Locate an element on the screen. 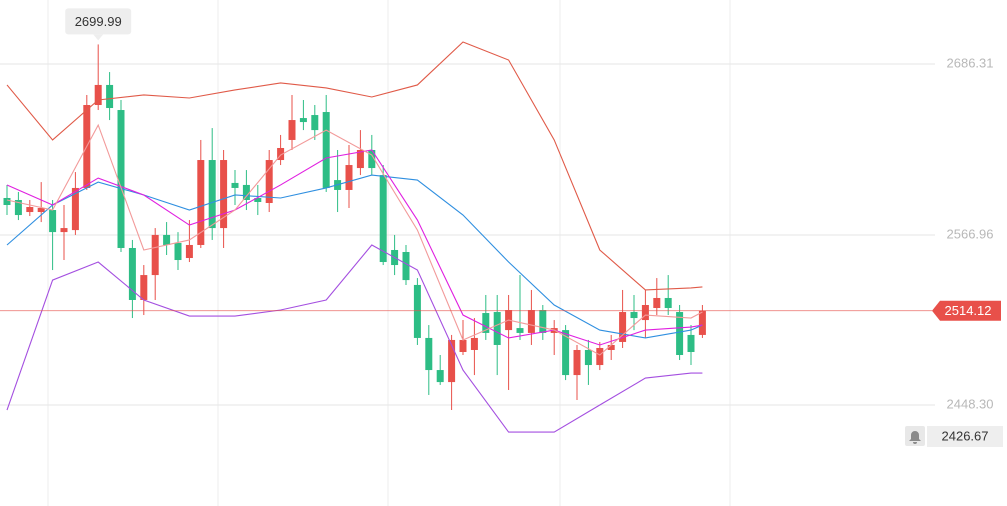 This screenshot has width=1007, height=506. alert-icon is located at coordinates (915, 435).